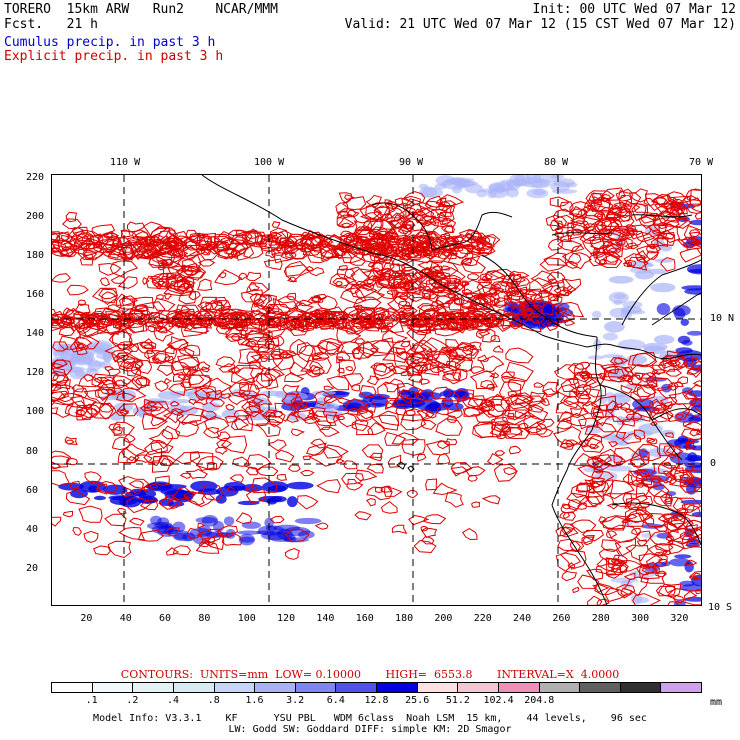  I want to click on lon-label: 80 W, so click(556, 162).